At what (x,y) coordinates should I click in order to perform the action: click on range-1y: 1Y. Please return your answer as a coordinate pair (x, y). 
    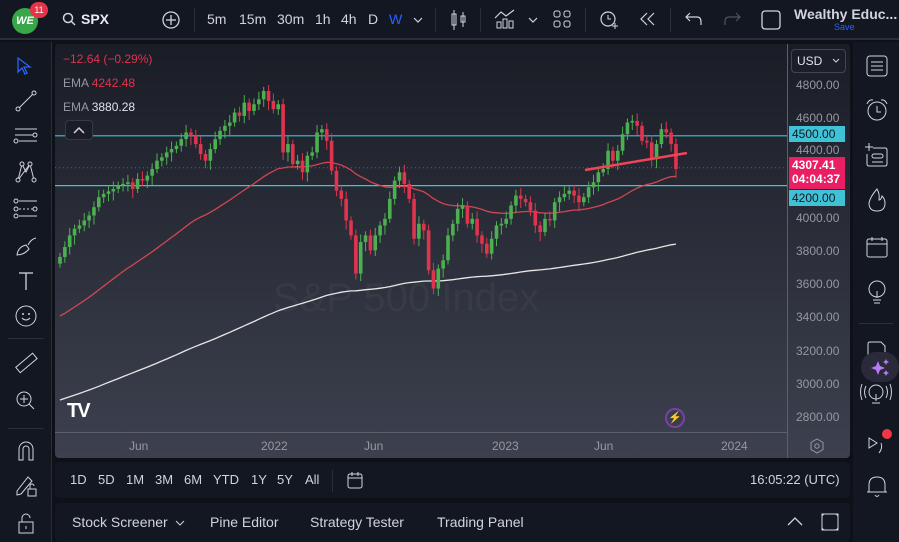
    Looking at the image, I should click on (259, 479).